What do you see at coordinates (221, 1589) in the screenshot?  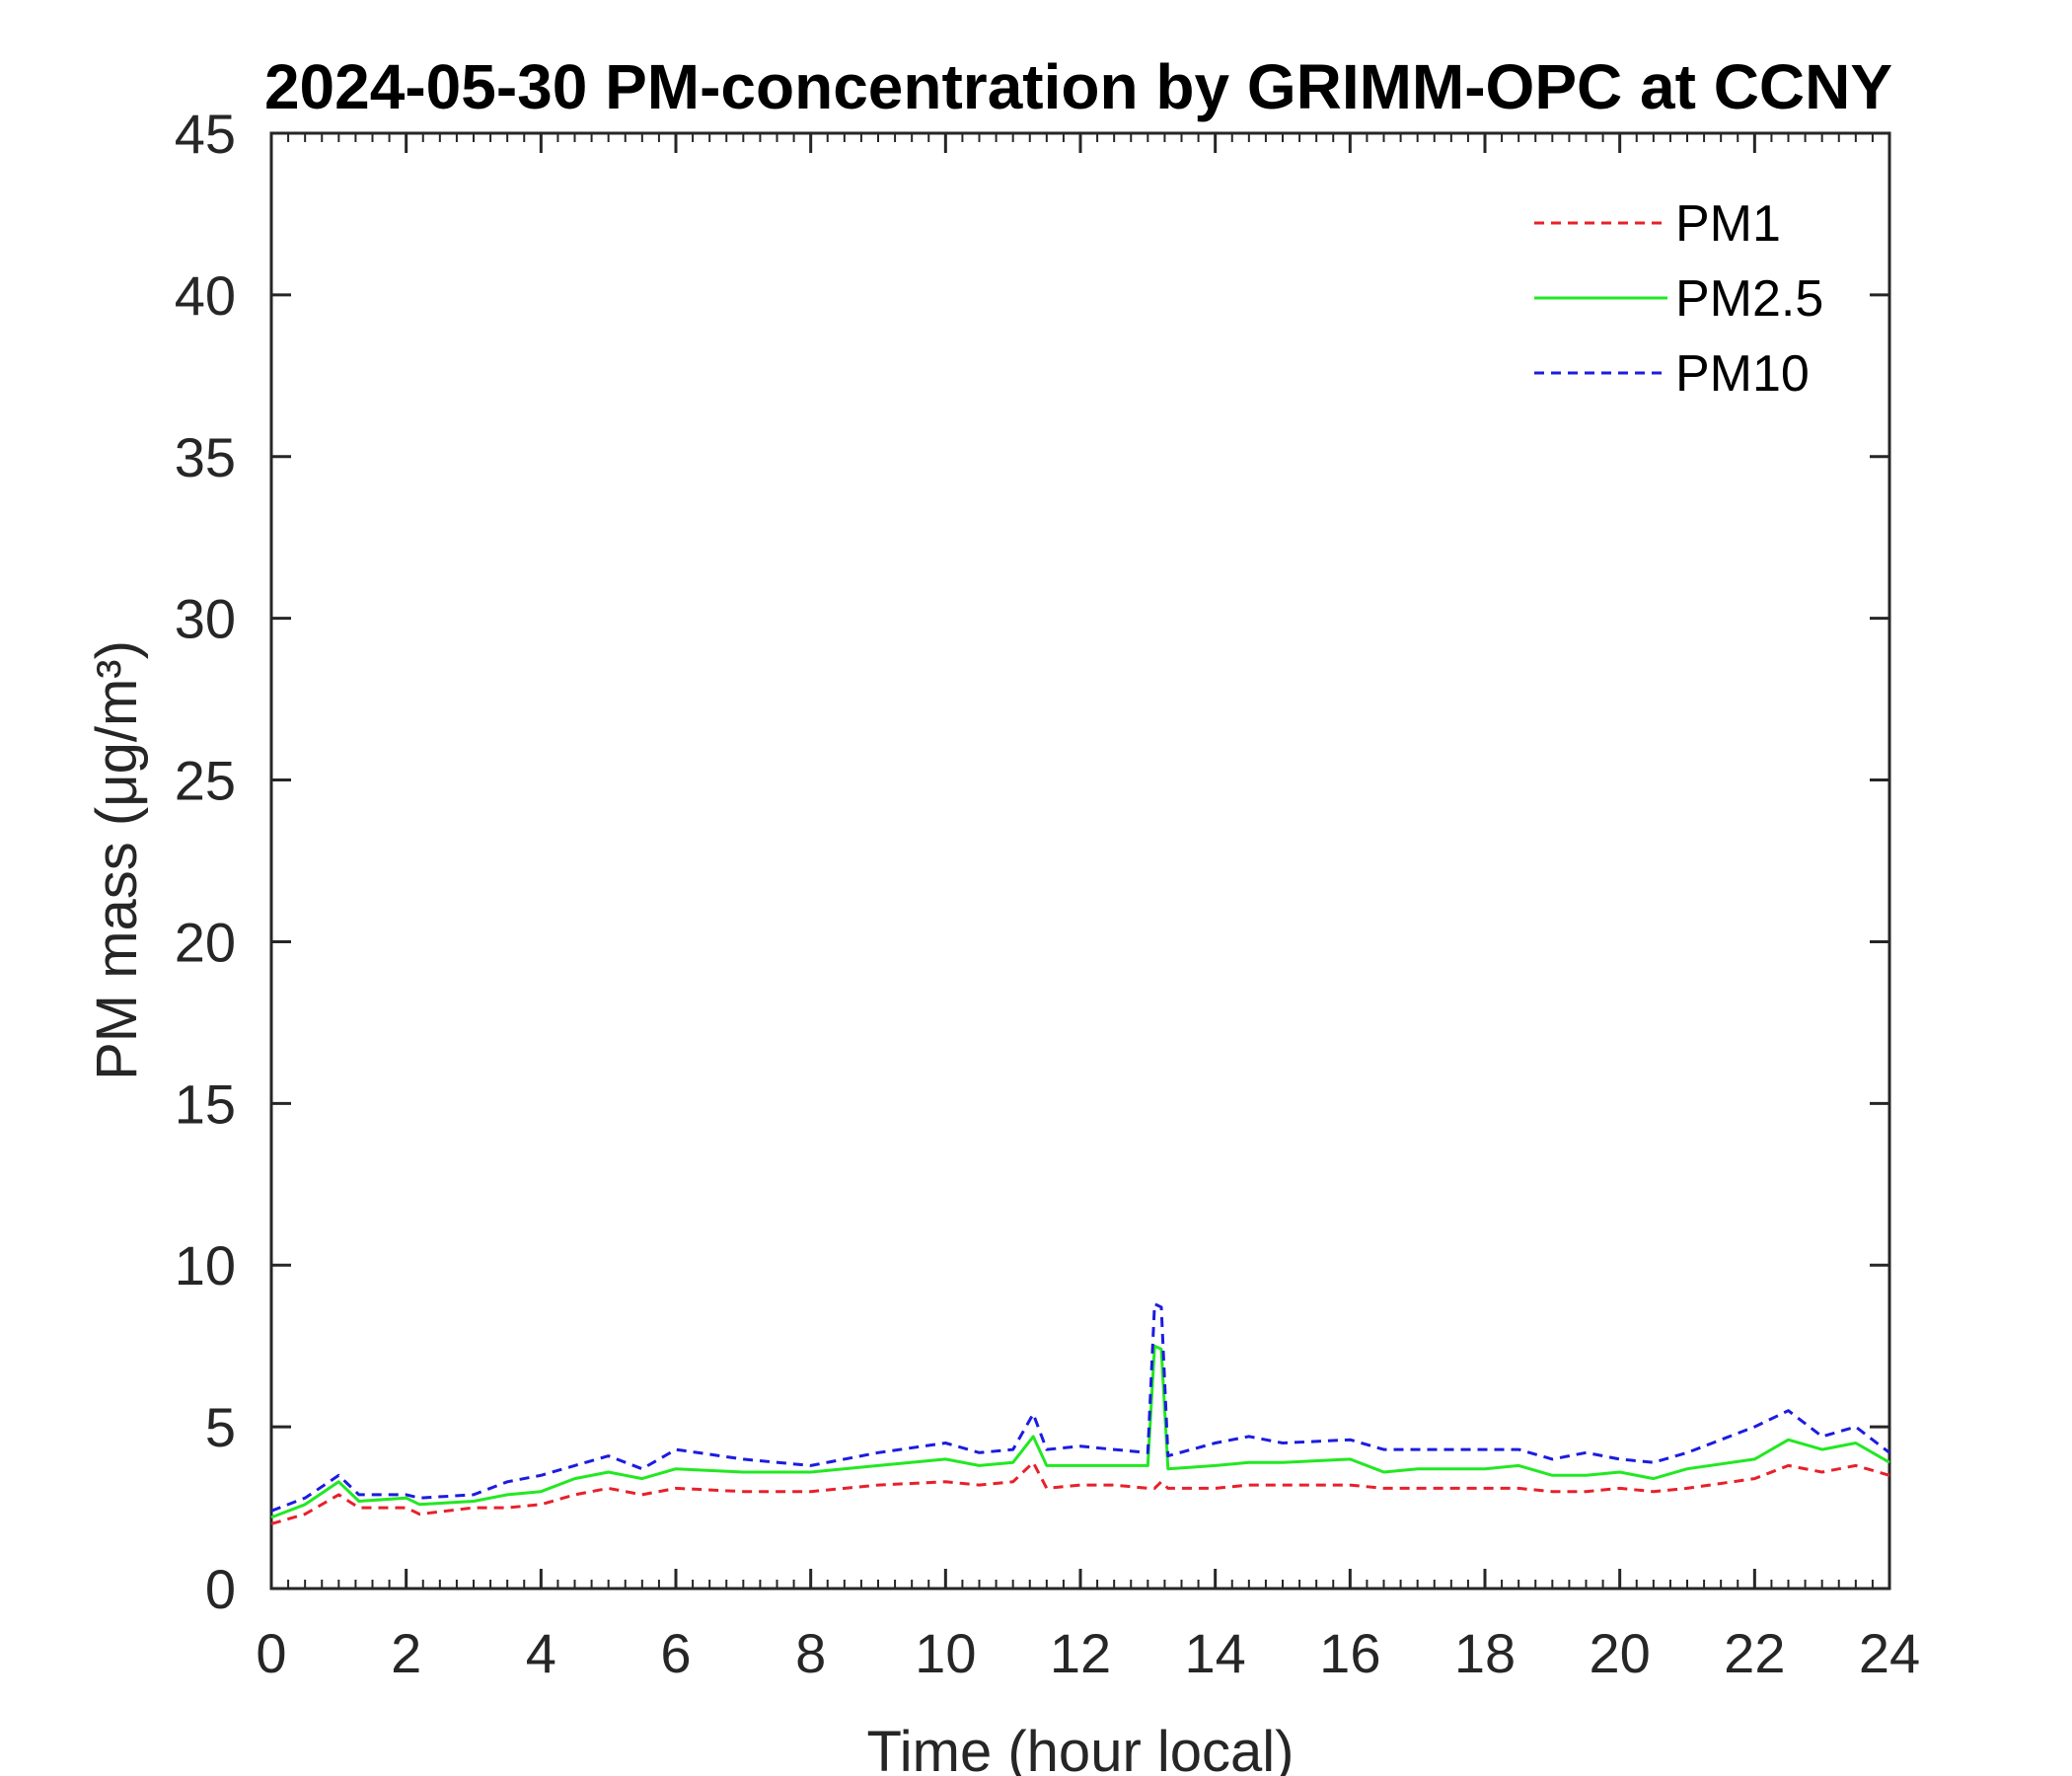 I see `y-tick-label: 0` at bounding box center [221, 1589].